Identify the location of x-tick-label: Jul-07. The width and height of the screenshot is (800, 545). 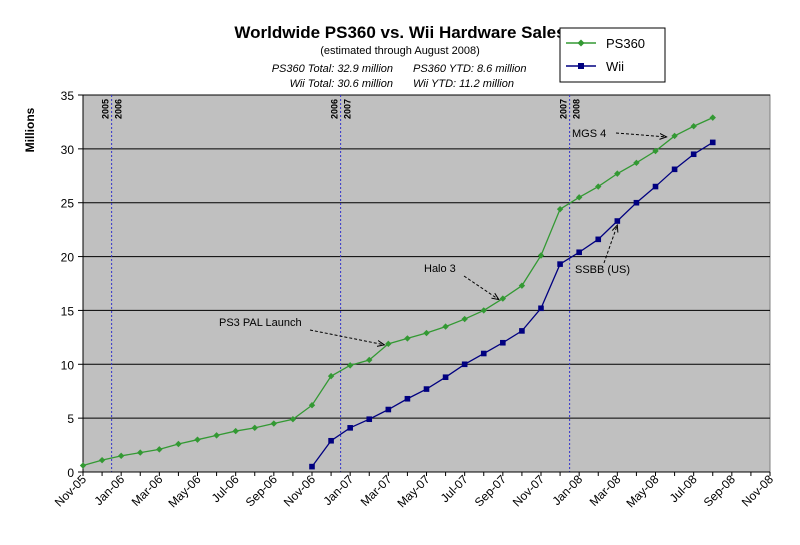
(454, 488).